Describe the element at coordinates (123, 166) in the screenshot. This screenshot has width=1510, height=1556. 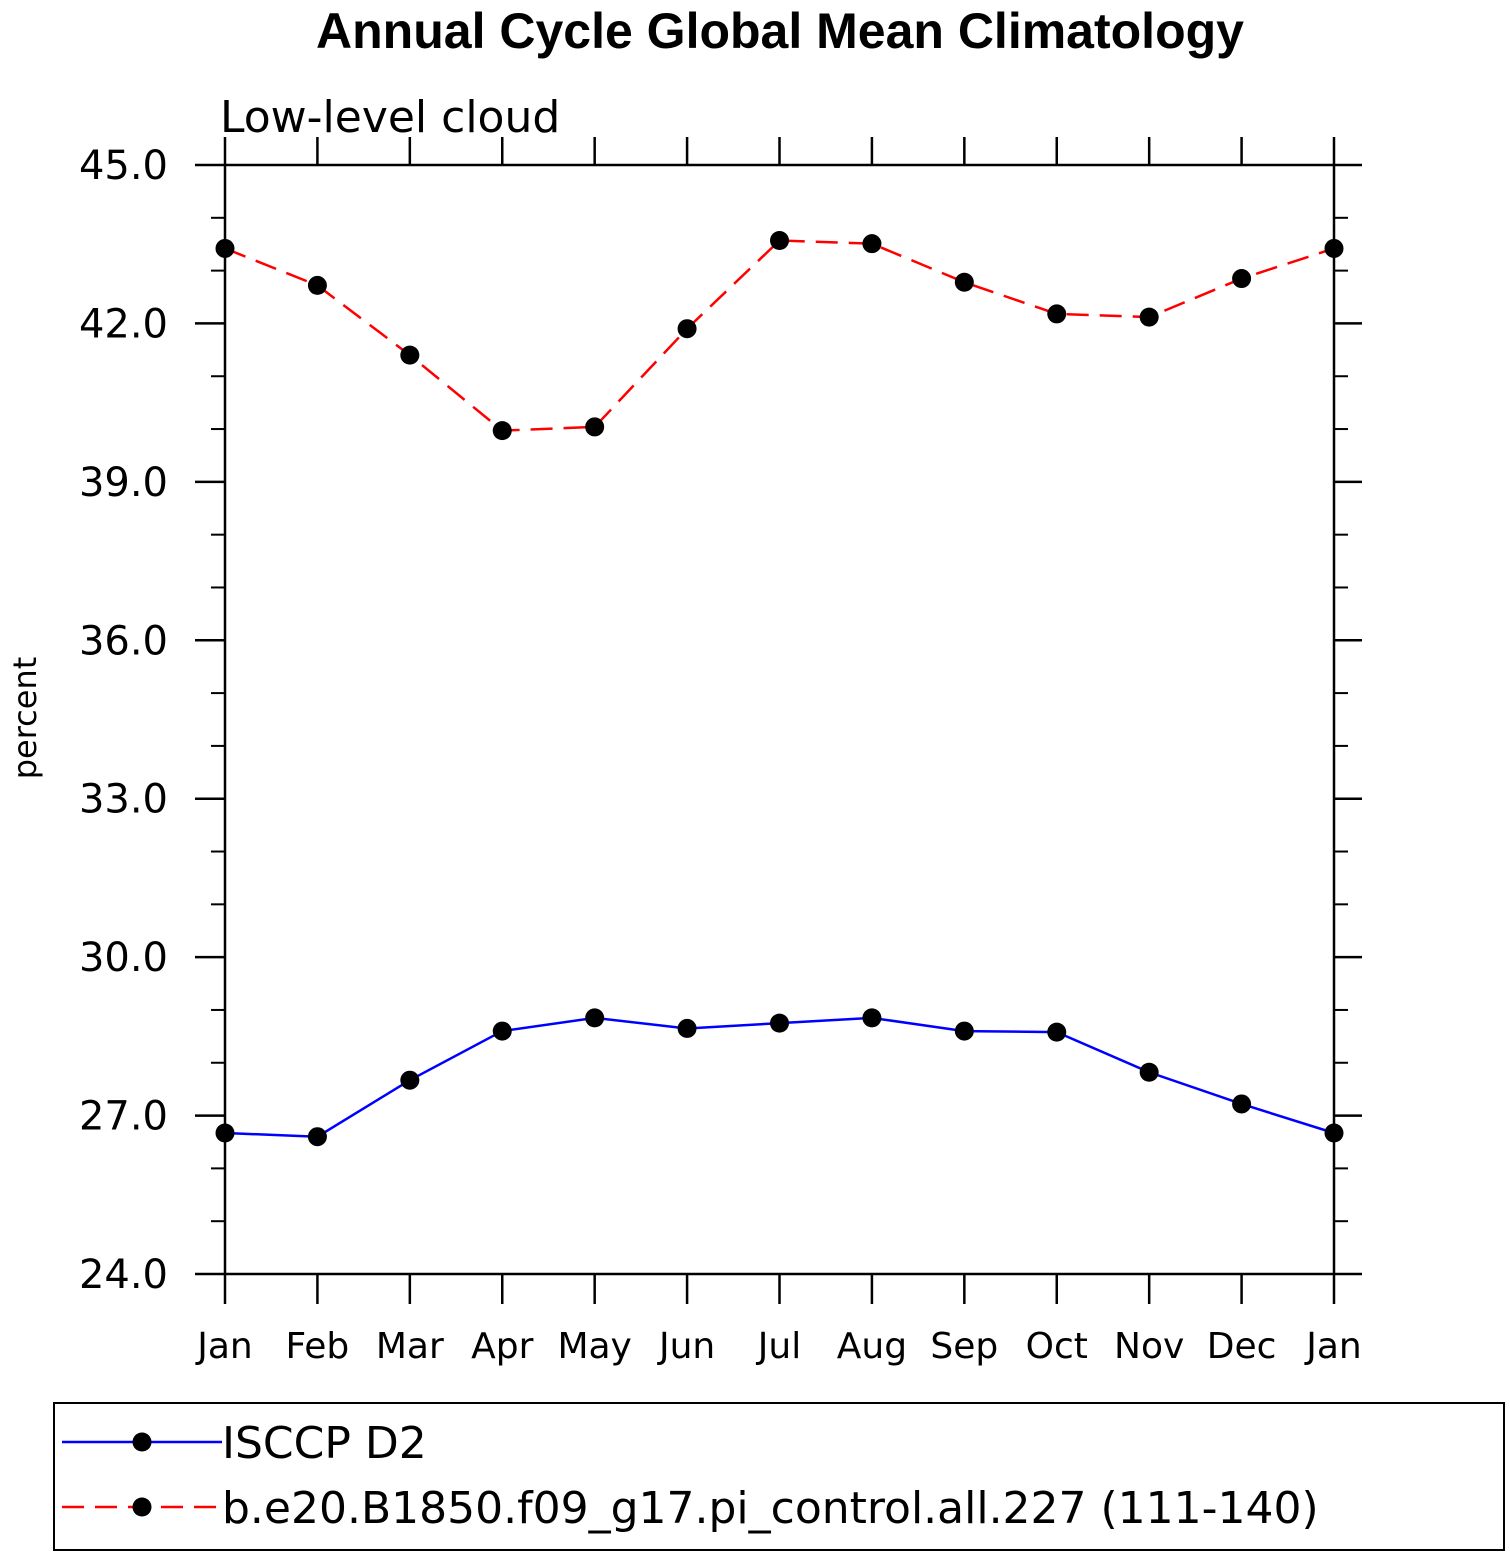
I see `y-tick-label: 45.0` at that location.